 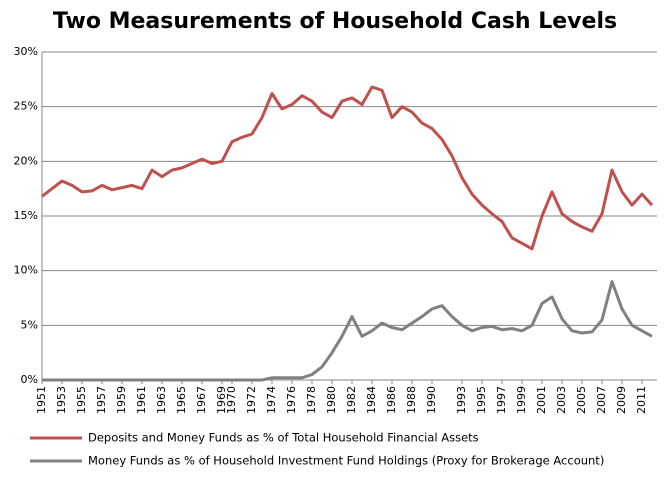 What do you see at coordinates (561, 400) in the screenshot?
I see `x-tick-label: 2003` at bounding box center [561, 400].